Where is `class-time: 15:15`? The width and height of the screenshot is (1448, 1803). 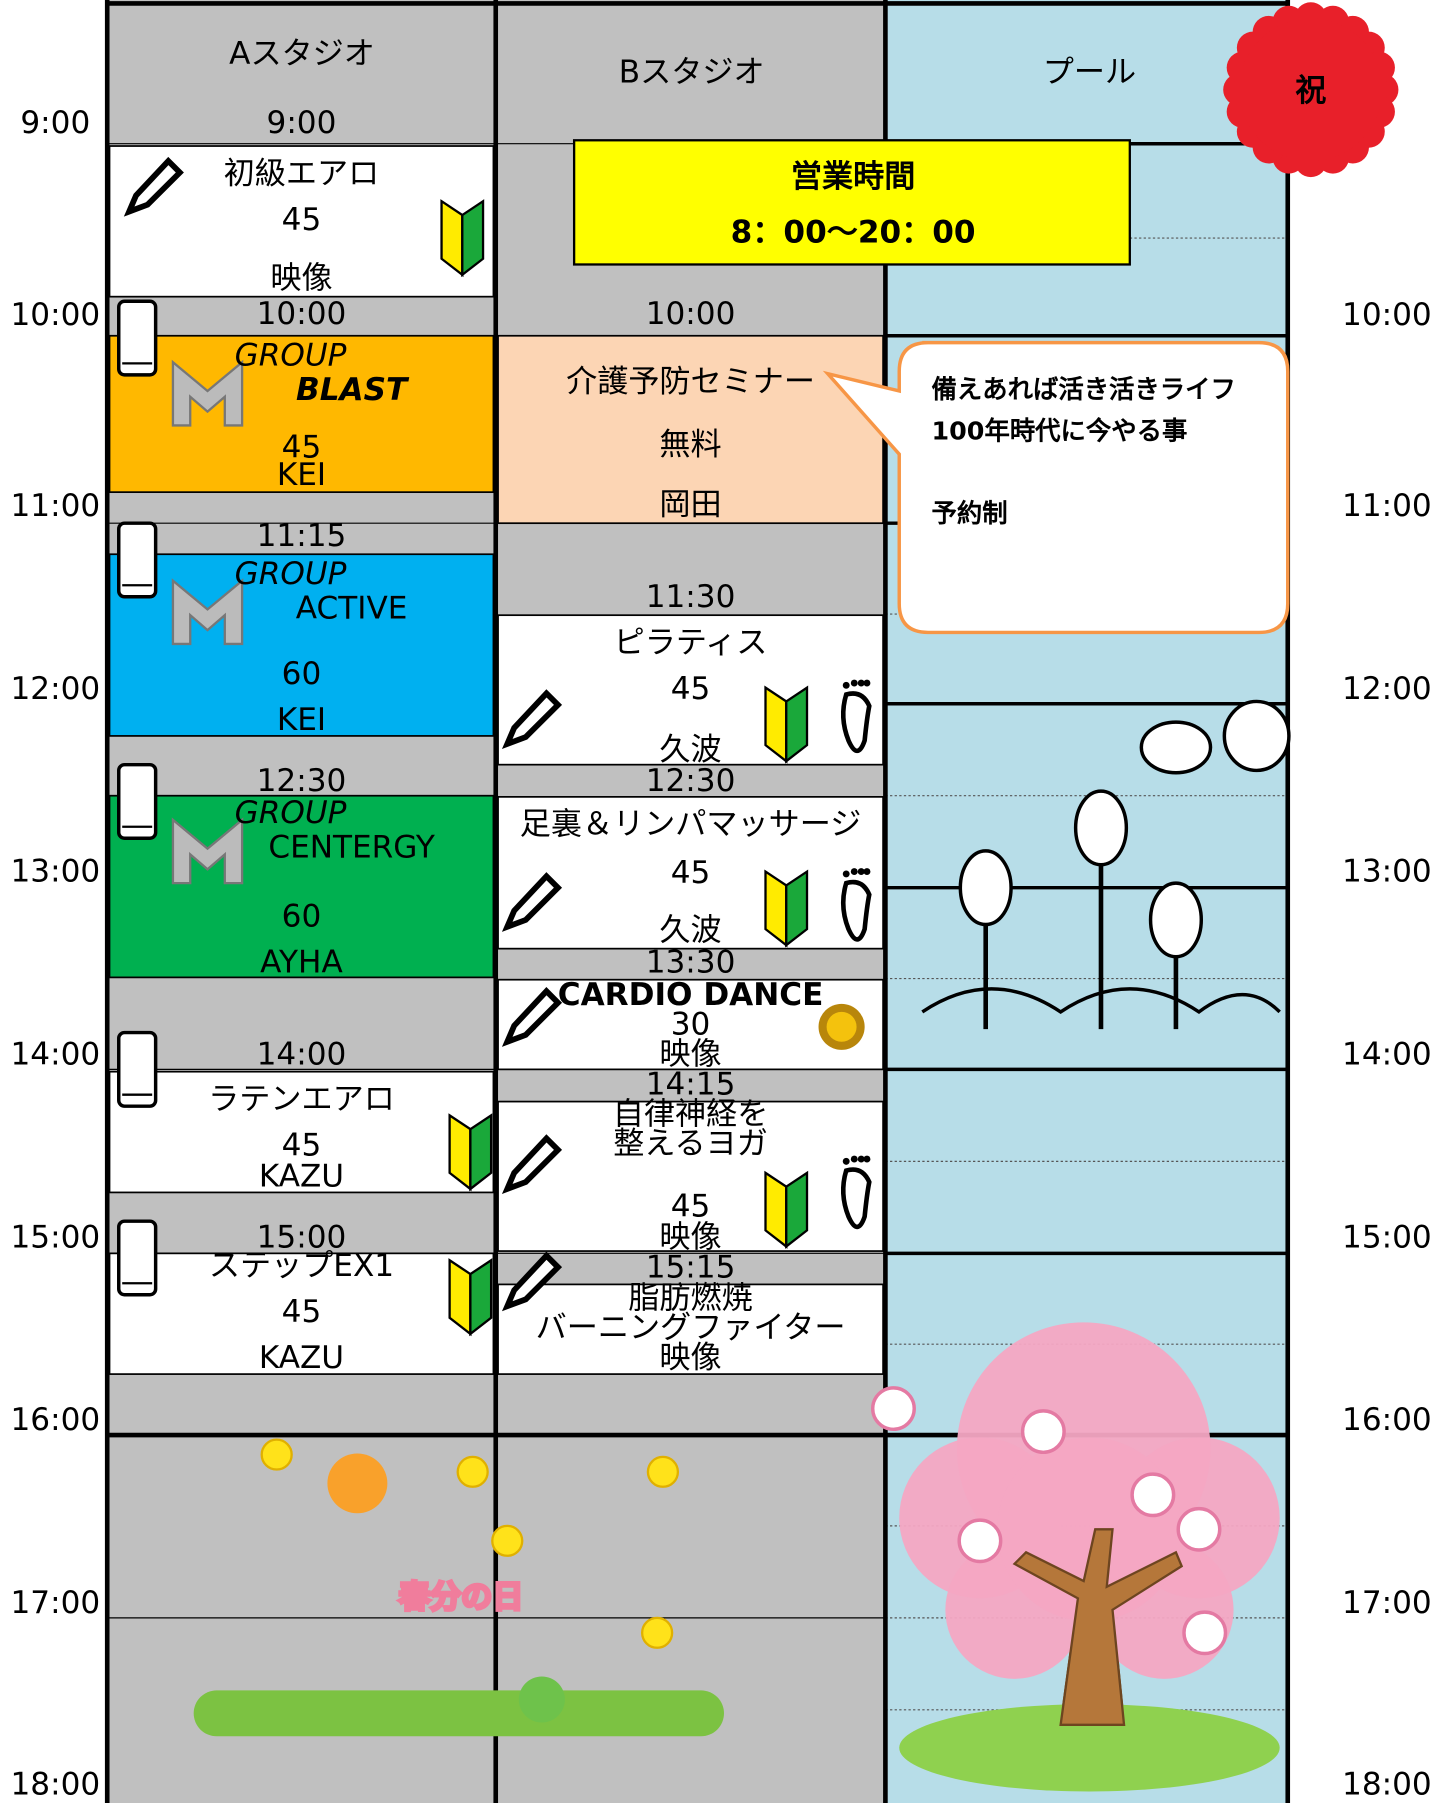
class-time: 15:15 is located at coordinates (691, 1267).